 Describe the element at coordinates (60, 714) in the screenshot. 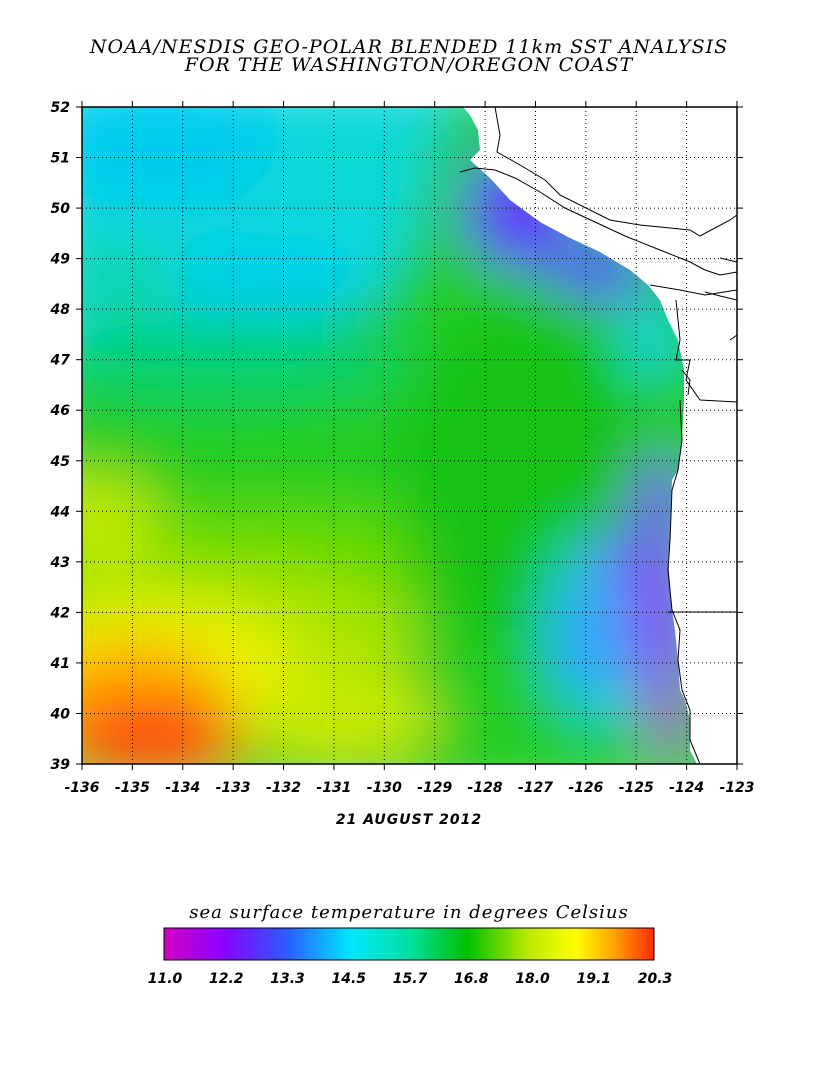

I see `lat-tick-label: 40` at that location.